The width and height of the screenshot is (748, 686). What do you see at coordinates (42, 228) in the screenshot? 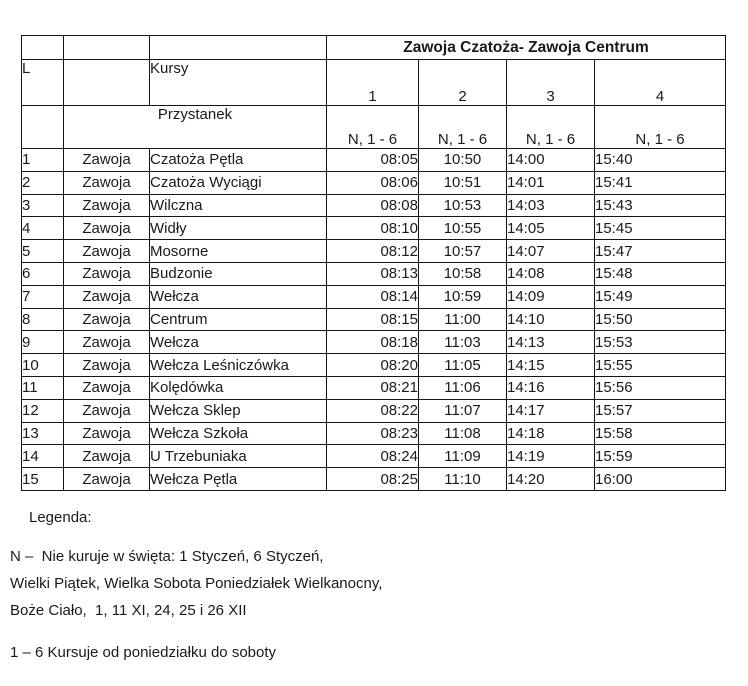
I see `row-number: 4` at bounding box center [42, 228].